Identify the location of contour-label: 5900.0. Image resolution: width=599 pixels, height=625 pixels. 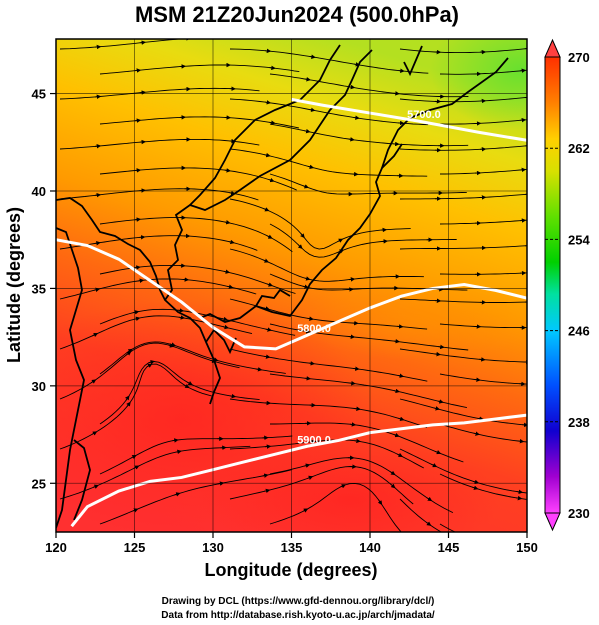
(314, 440).